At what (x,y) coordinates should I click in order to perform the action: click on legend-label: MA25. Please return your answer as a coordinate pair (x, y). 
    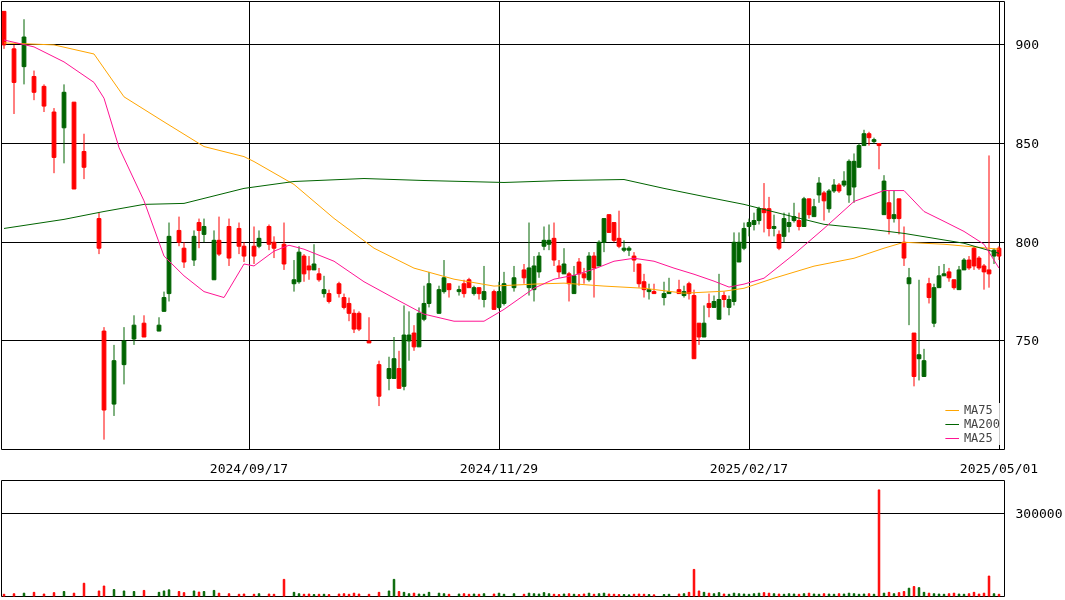
    Looking at the image, I should click on (978, 438).